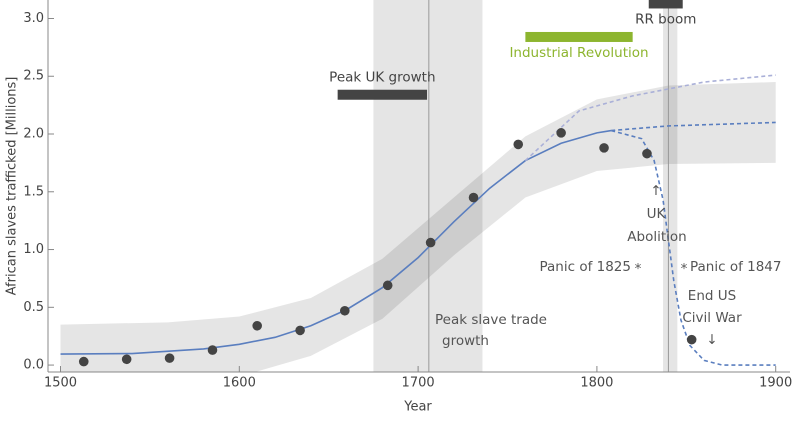 This screenshot has width=792, height=439. Describe the element at coordinates (775, 383) in the screenshot. I see `x-tick-label: 1900` at that location.